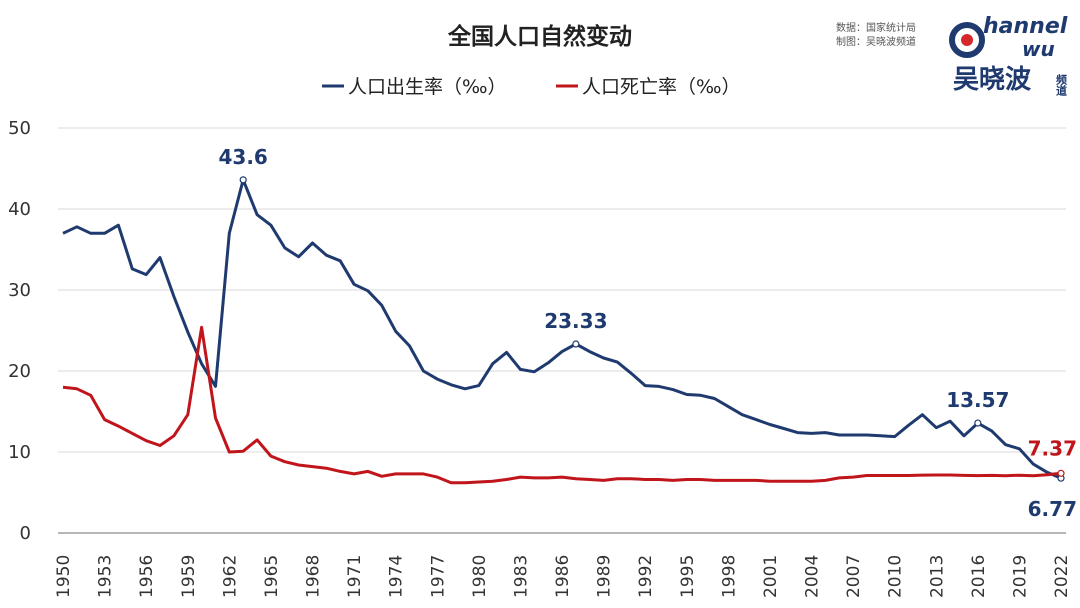 The image size is (1080, 608). I want to click on x-tick-label: 1956, so click(147, 576).